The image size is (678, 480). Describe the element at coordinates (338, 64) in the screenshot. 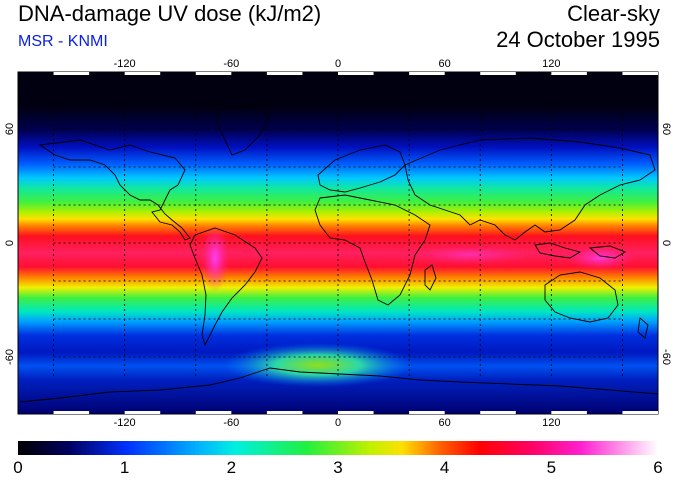

I see `lon-tick-label-top: 0` at that location.